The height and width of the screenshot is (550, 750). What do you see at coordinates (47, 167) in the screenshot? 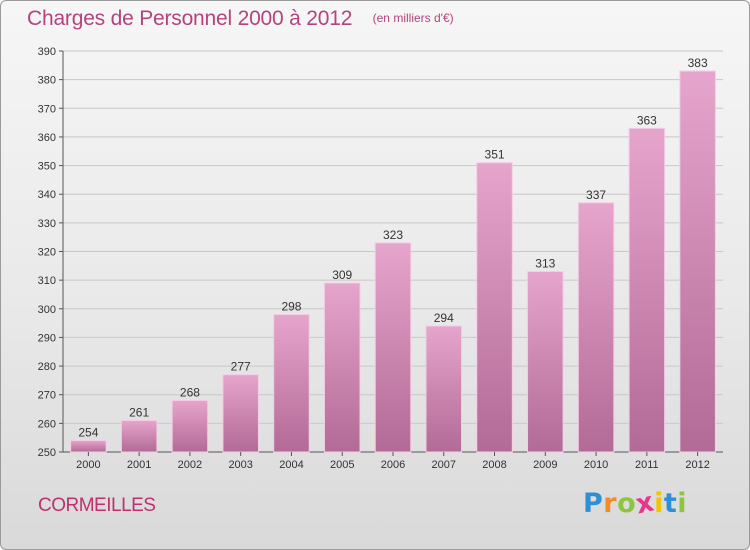
I see `y-tick-label: 350` at bounding box center [47, 167].